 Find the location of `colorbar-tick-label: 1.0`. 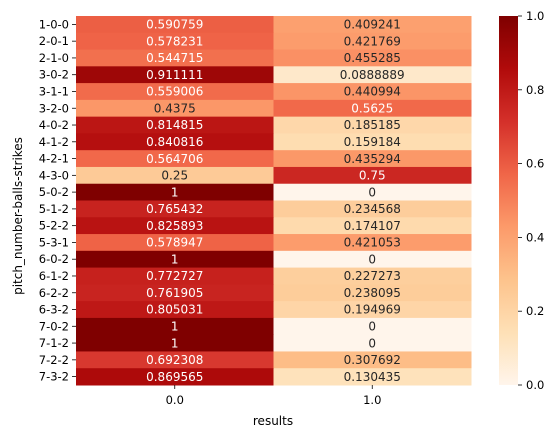

colorbar-tick-label: 1.0 is located at coordinates (535, 16).